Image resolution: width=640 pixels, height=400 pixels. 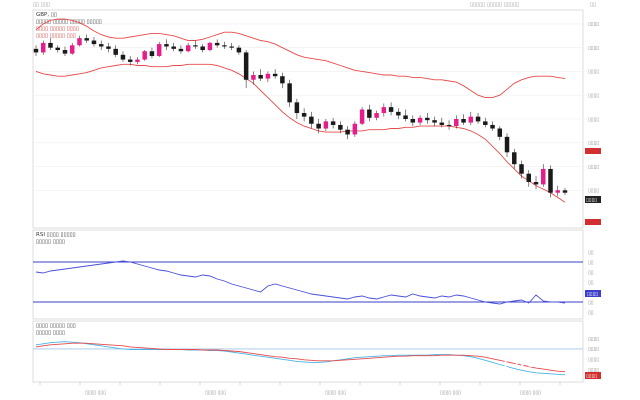 I want to click on macd-layer, so click(x=308, y=358).